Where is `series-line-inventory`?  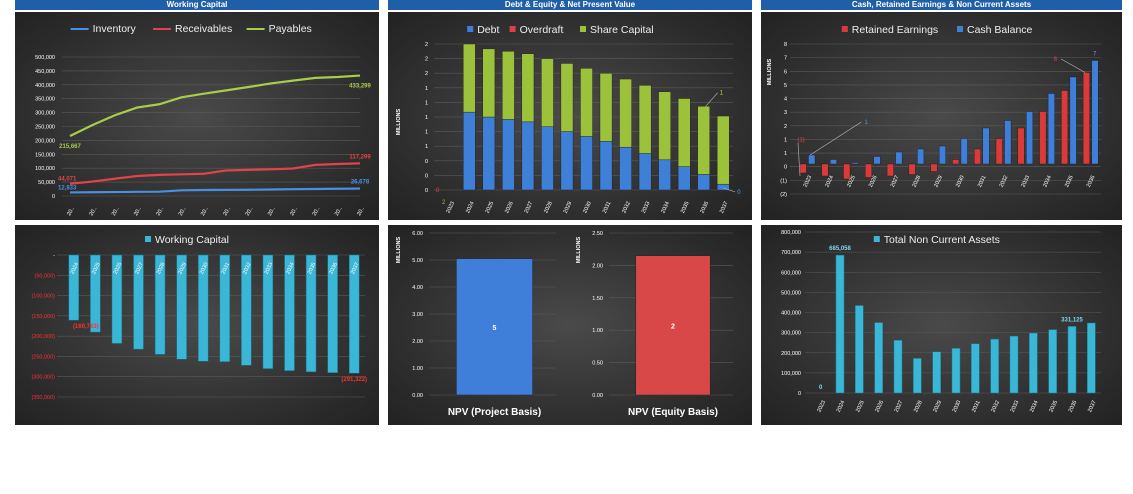
series-line-inventory is located at coordinates (215, 190).